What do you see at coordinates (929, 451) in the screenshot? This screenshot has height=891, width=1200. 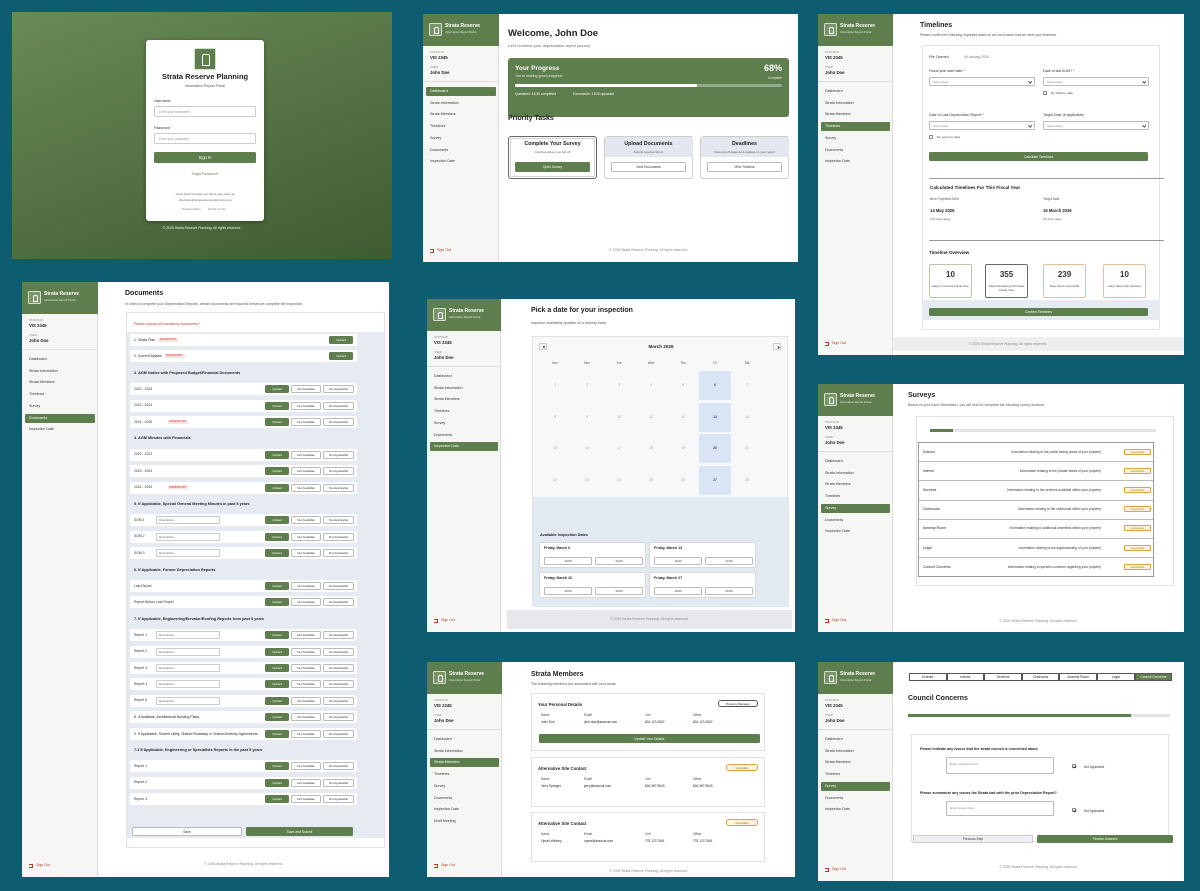 I see `survey-name: Exterior` at bounding box center [929, 451].